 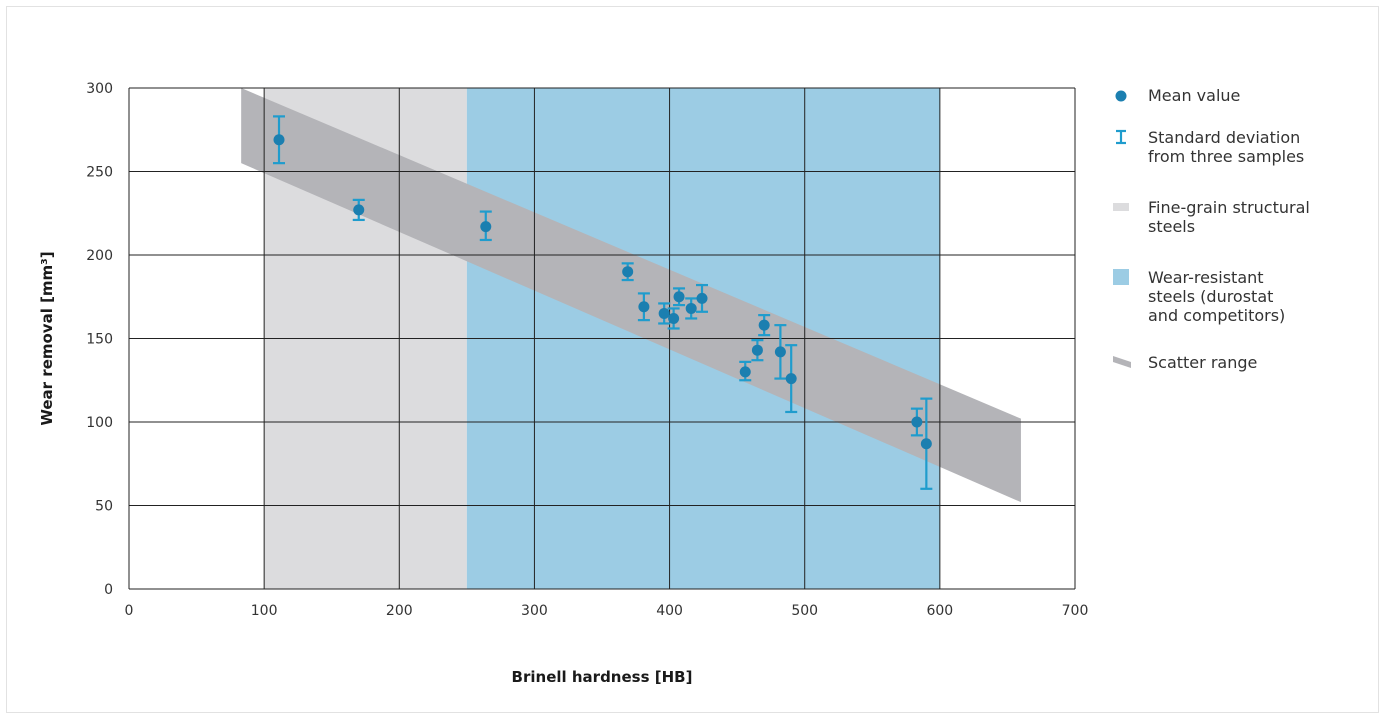 What do you see at coordinates (99, 89) in the screenshot?
I see `y-tick-label: 300` at bounding box center [99, 89].